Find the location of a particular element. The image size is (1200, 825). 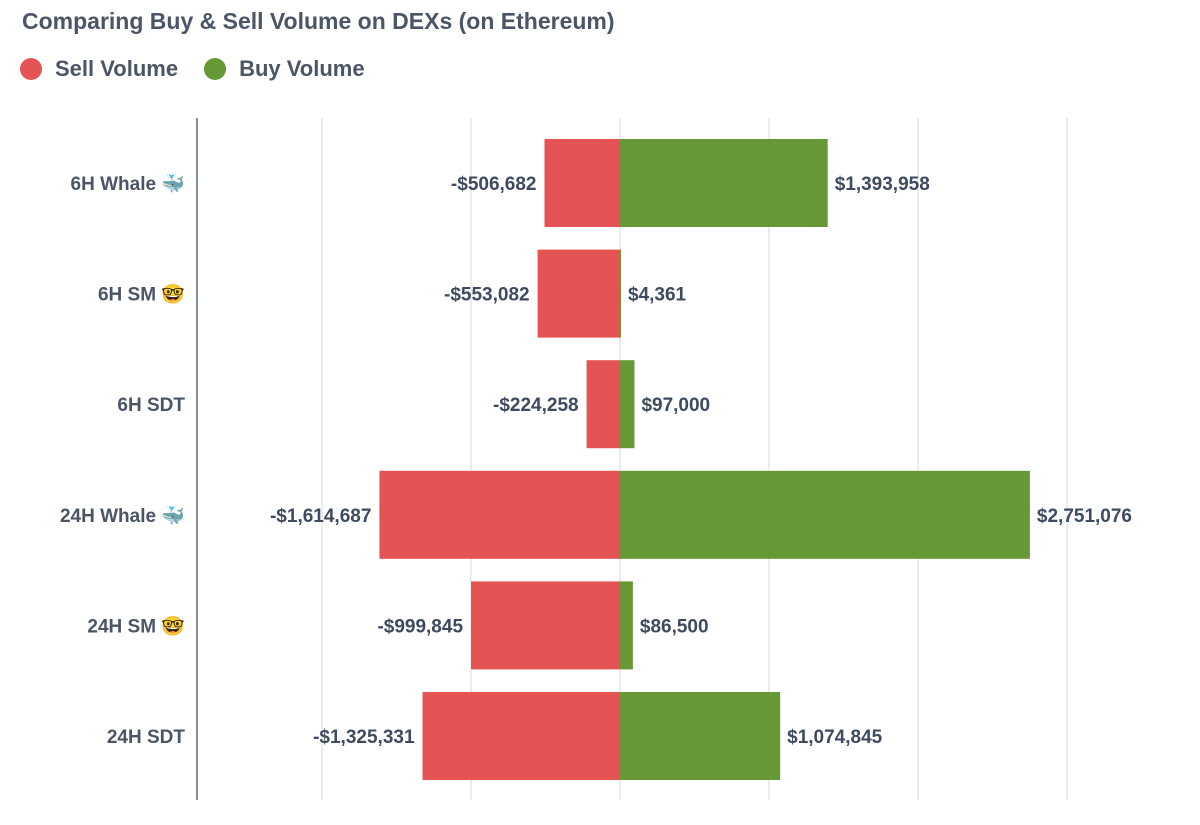

legend-item-sell: Sell Volume is located at coordinates (99, 69).